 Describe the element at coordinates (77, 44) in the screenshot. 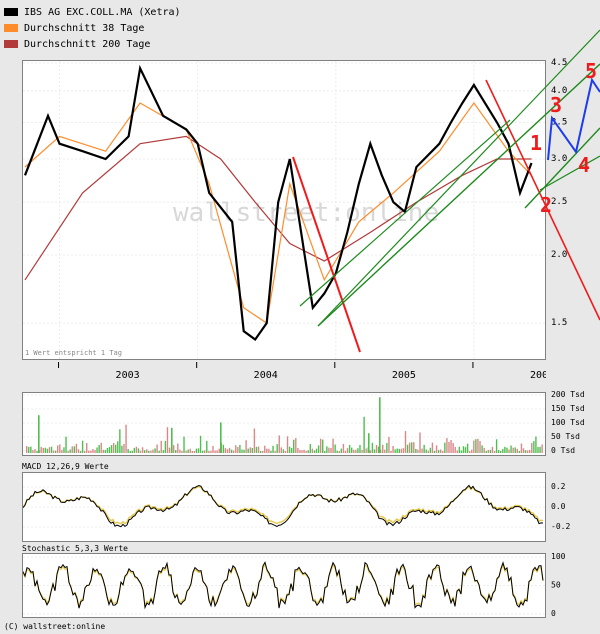

I see `legend-item-ma200: Durchschnitt 200 Tage` at that location.